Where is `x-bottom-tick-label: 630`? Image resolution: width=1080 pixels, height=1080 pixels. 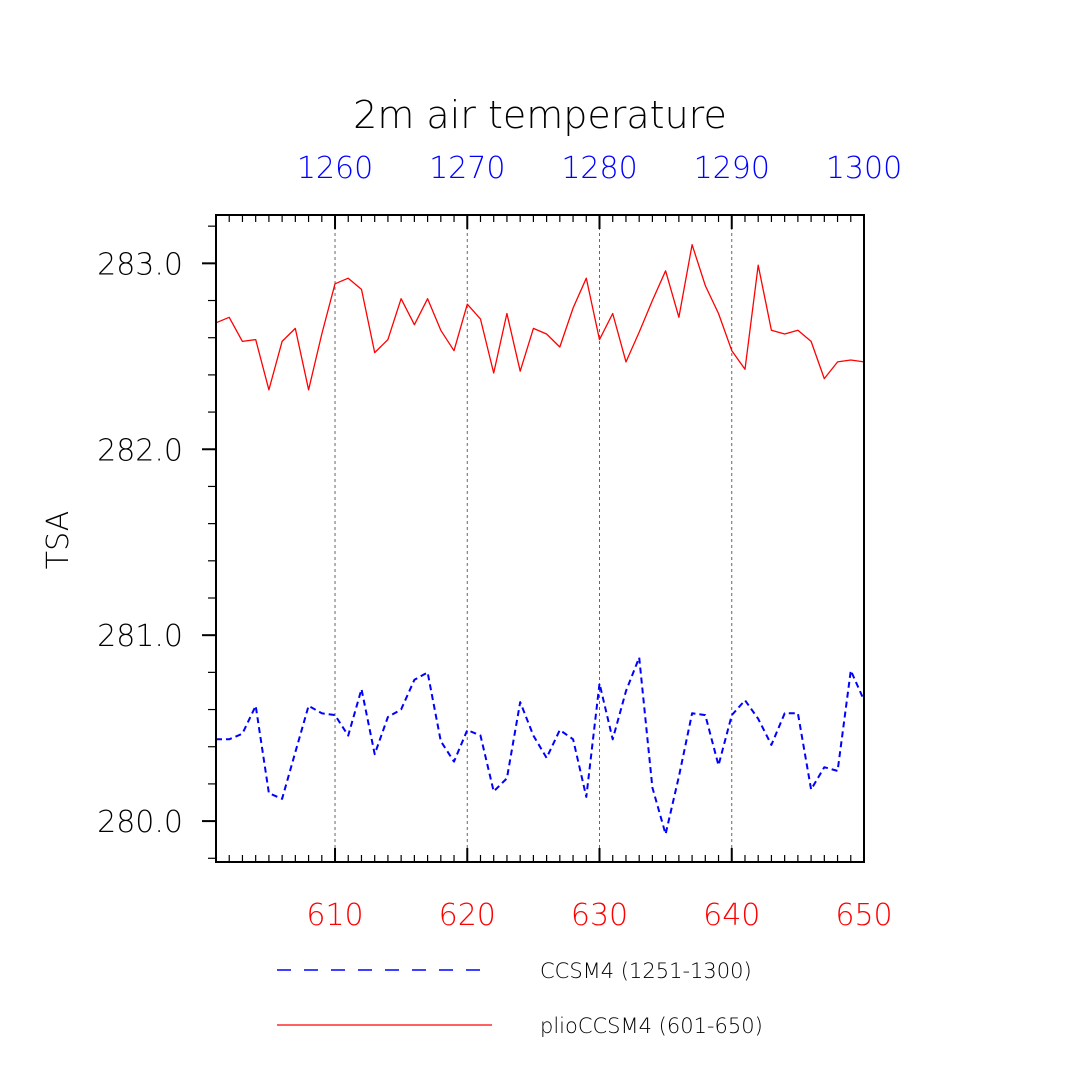
x-bottom-tick-label: 630 is located at coordinates (599, 915).